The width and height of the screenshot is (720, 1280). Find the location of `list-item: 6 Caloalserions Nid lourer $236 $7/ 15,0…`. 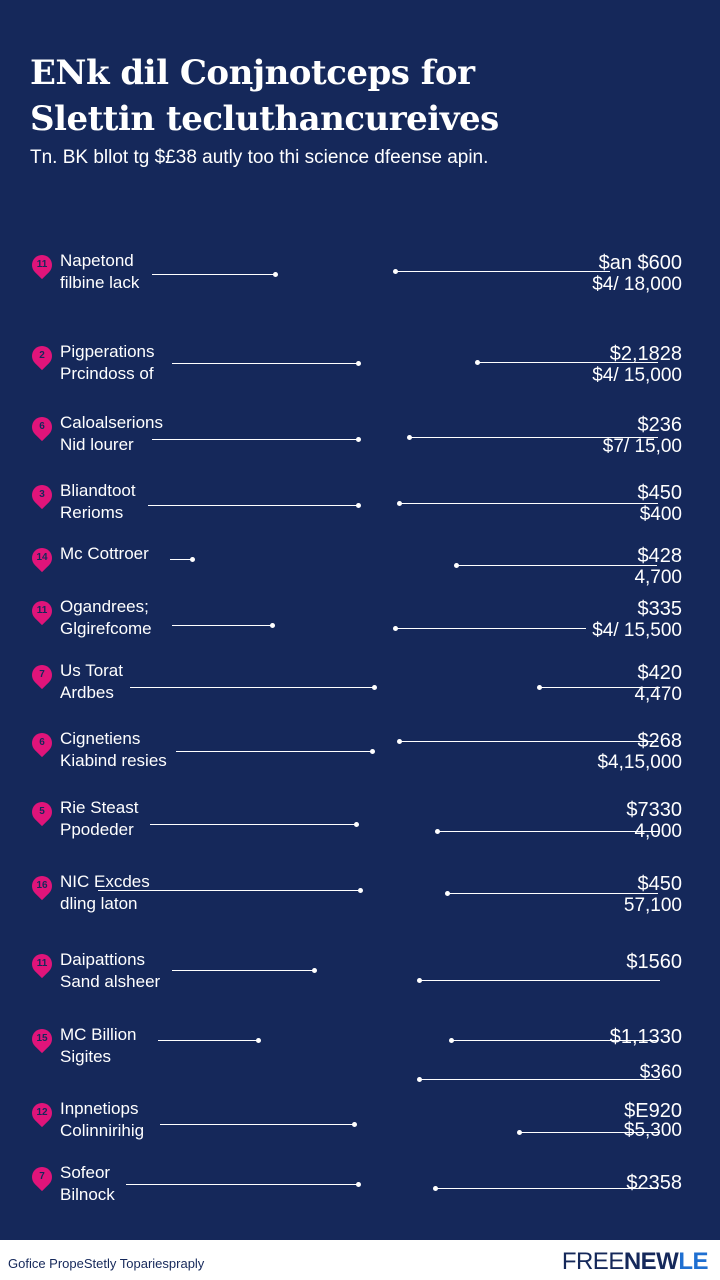

list-item: 6 Caloalserions Nid lourer $236 $7/ 15,0… is located at coordinates (360, 442).